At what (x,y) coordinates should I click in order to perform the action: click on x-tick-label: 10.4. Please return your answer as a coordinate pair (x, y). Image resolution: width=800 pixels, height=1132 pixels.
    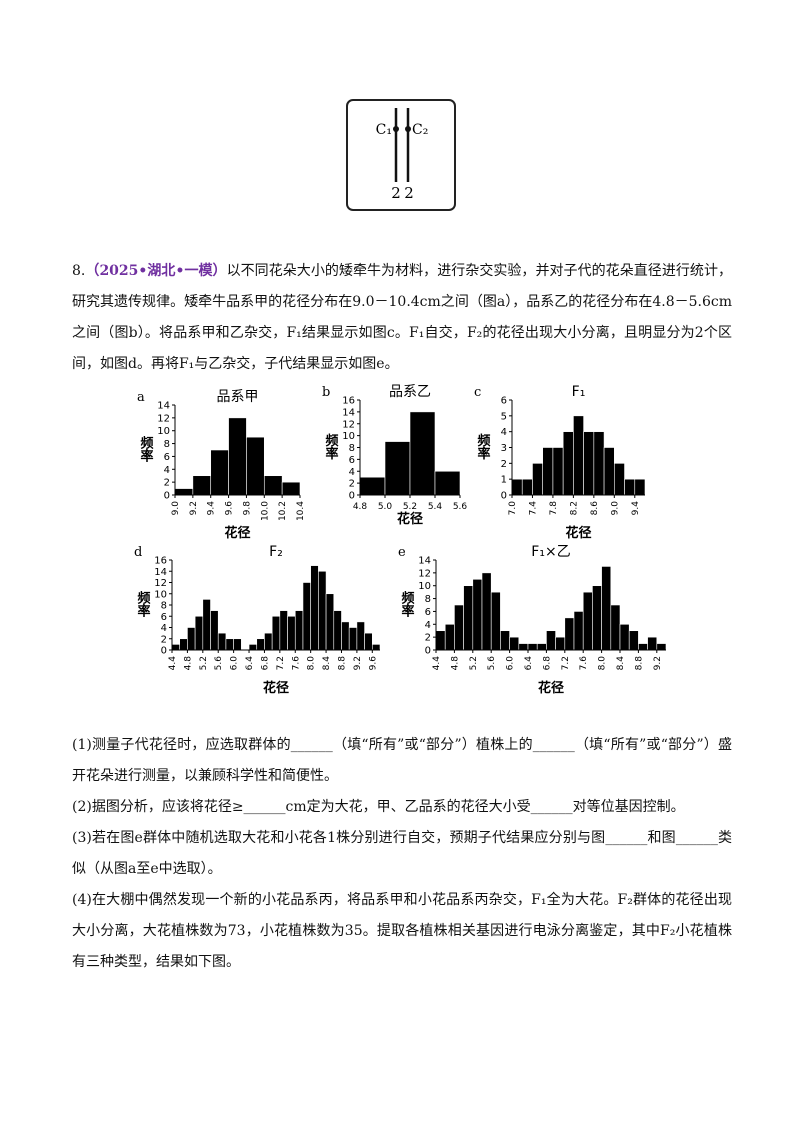
    Looking at the image, I should click on (301, 511).